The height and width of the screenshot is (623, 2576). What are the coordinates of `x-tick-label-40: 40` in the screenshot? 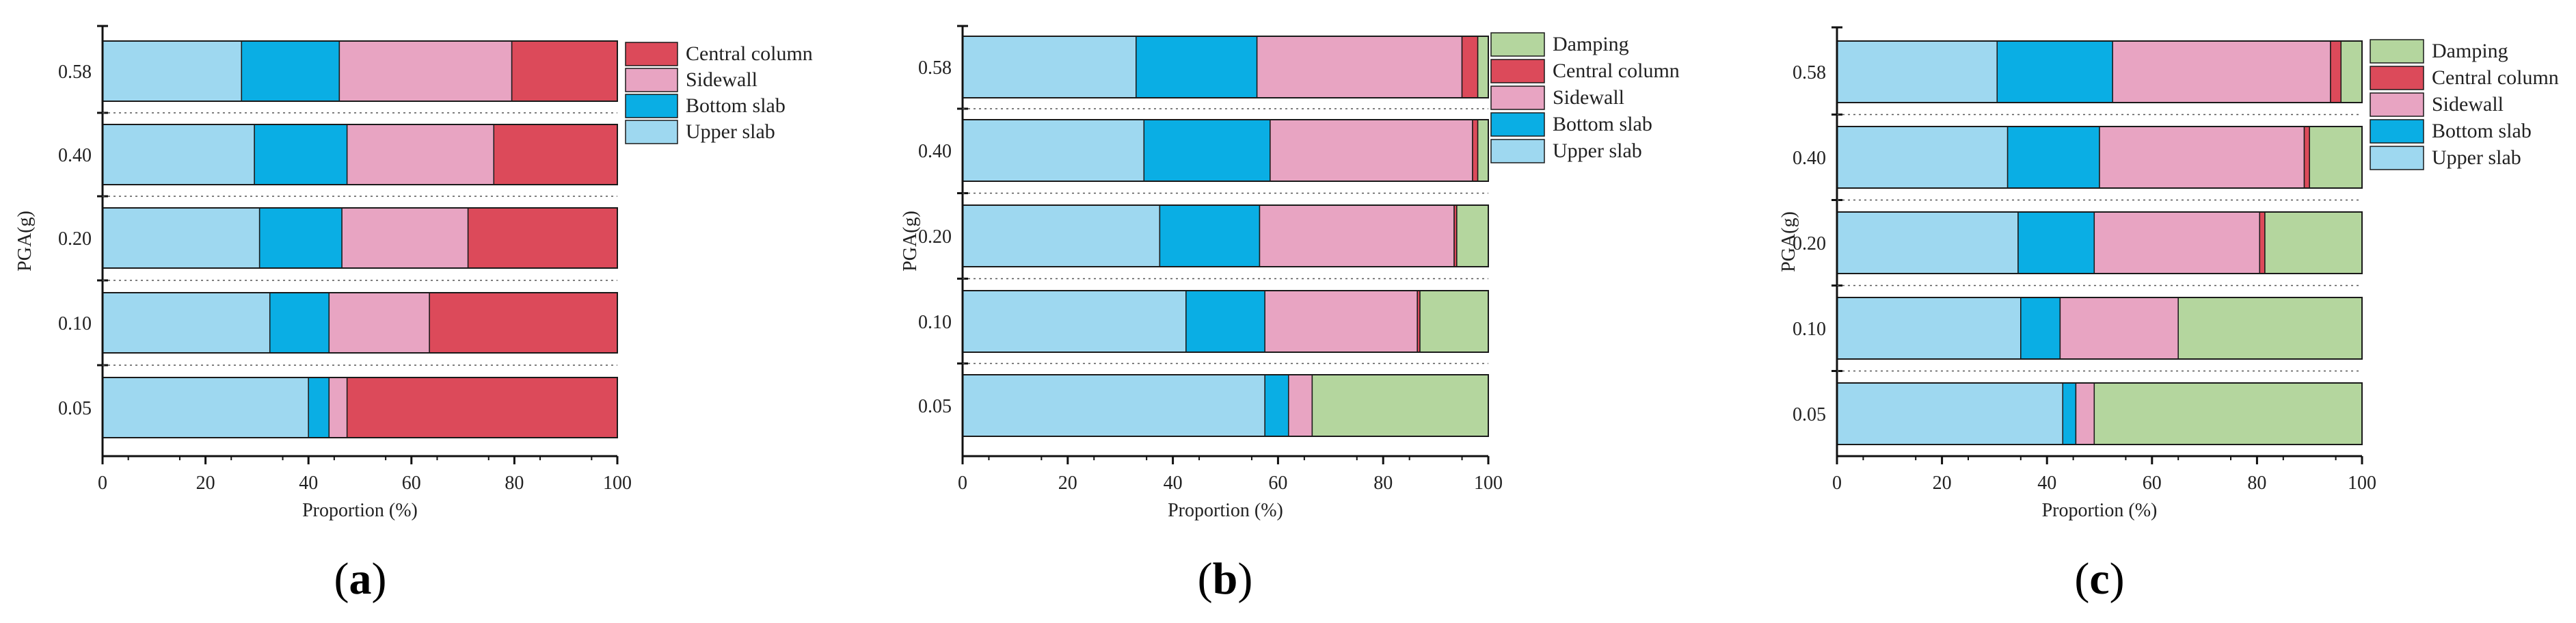 It's located at (2046, 483).